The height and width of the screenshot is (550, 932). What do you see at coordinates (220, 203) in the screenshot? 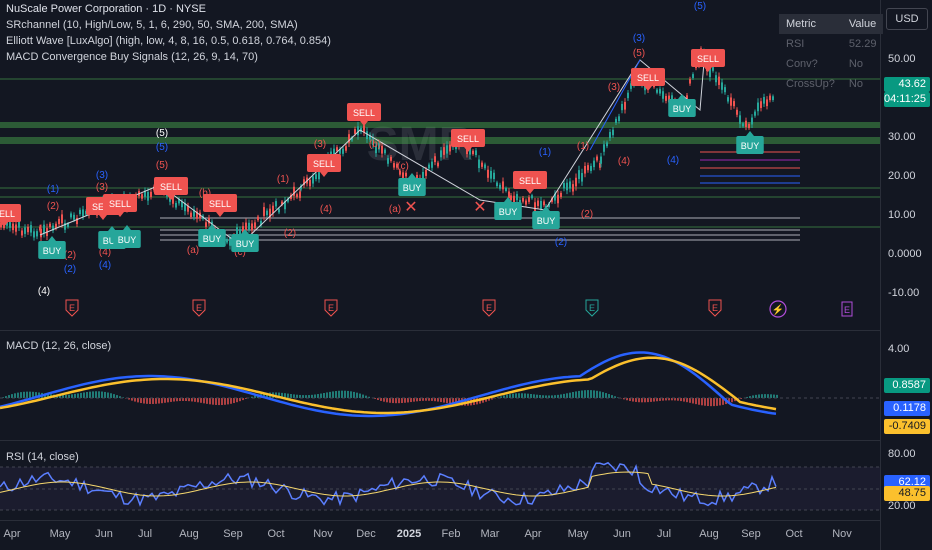
I see `signal-box` at bounding box center [220, 203].